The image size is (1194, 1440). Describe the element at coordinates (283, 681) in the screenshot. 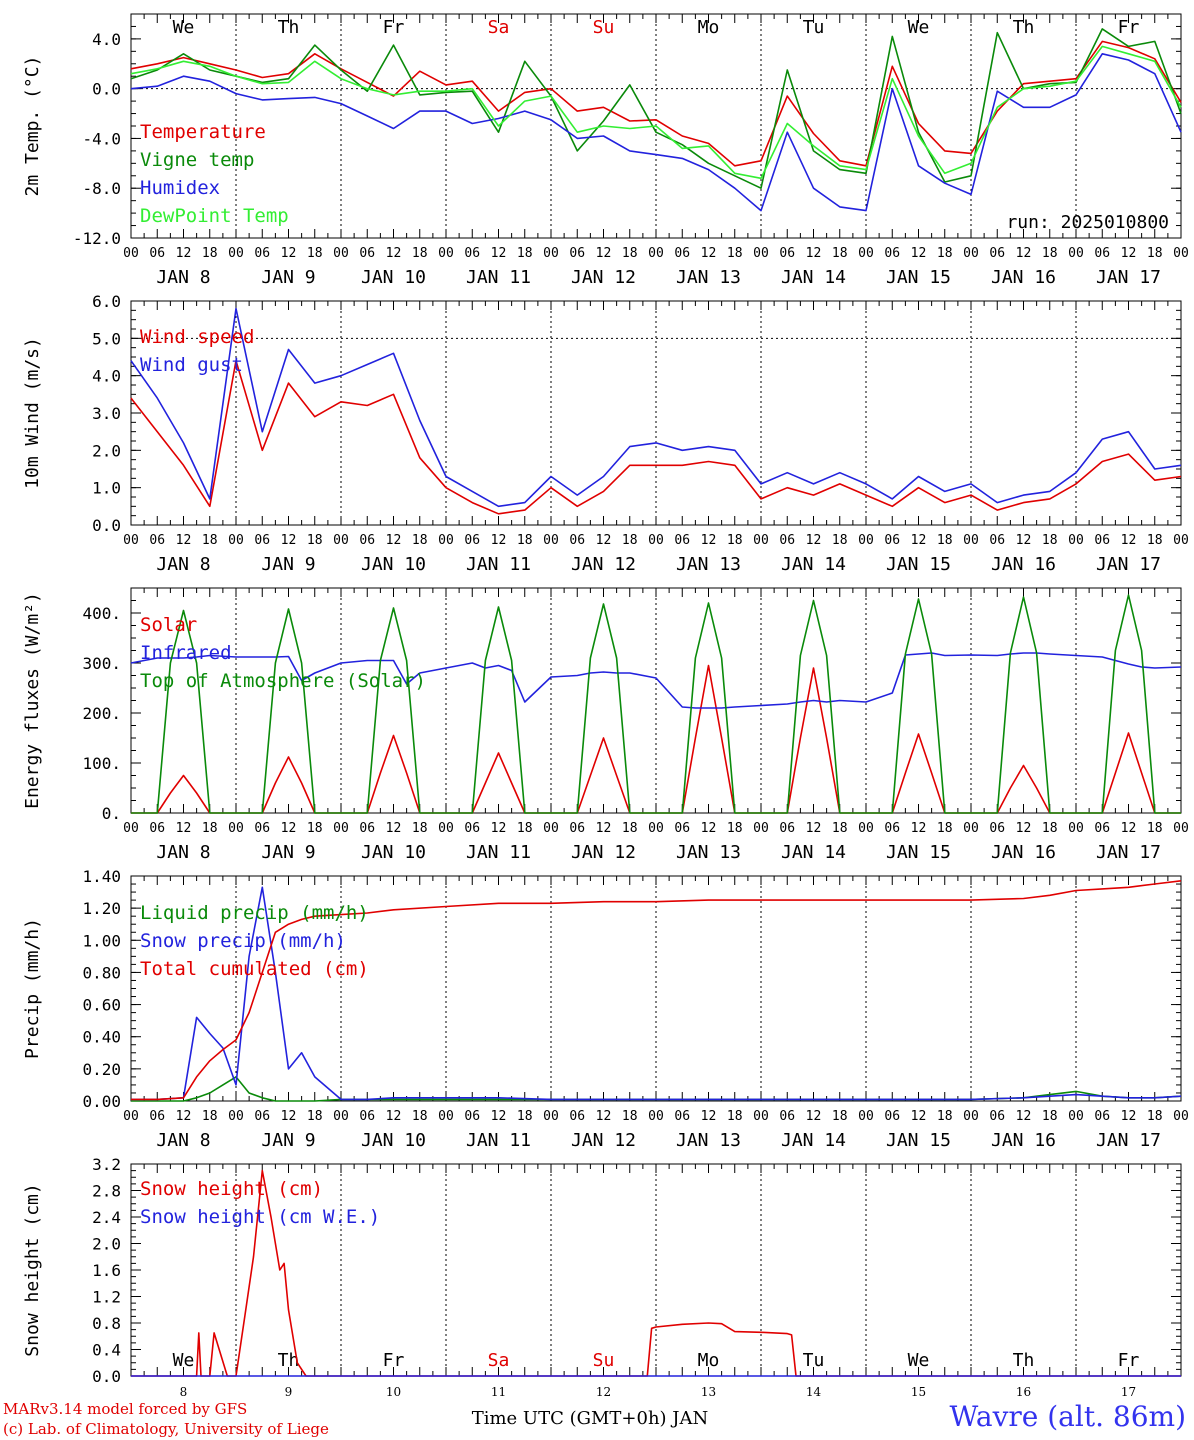

I see `legend-entry: Top of Atmosphere (Solar)` at that location.